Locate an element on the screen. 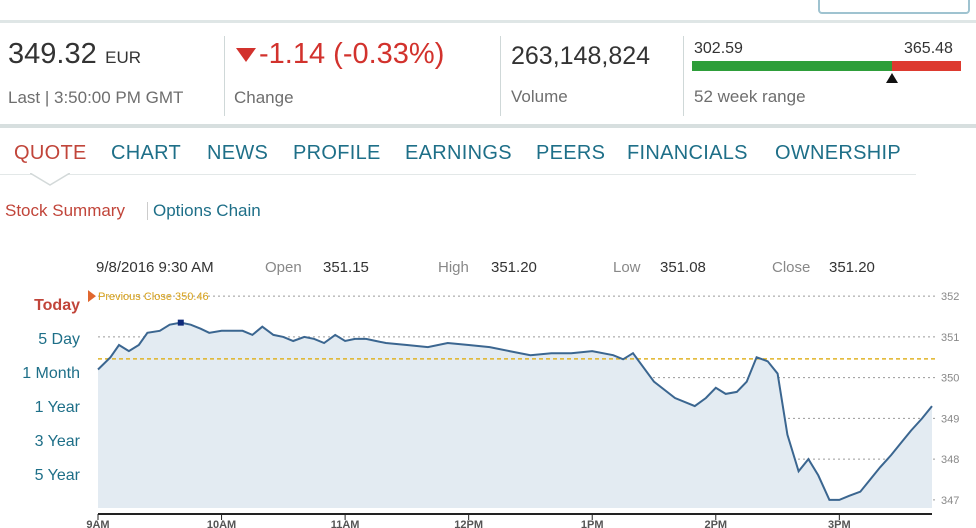 This screenshot has width=976, height=528. header-search-box is located at coordinates (894, 7).